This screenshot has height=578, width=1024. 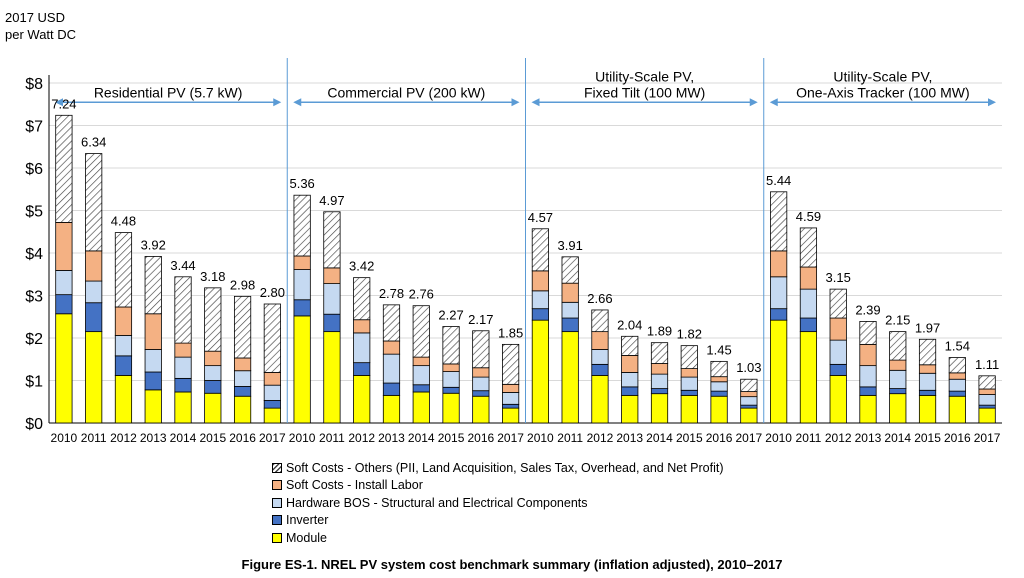 What do you see at coordinates (331, 200) in the screenshot?
I see `bar-total-label: 4.97` at bounding box center [331, 200].